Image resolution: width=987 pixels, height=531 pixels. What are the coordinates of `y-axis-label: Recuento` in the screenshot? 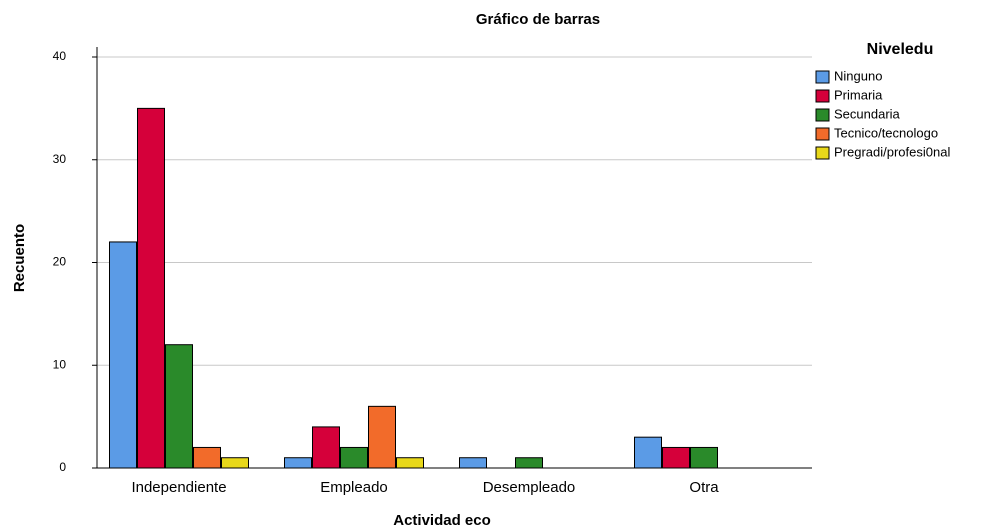 It's located at (19, 258).